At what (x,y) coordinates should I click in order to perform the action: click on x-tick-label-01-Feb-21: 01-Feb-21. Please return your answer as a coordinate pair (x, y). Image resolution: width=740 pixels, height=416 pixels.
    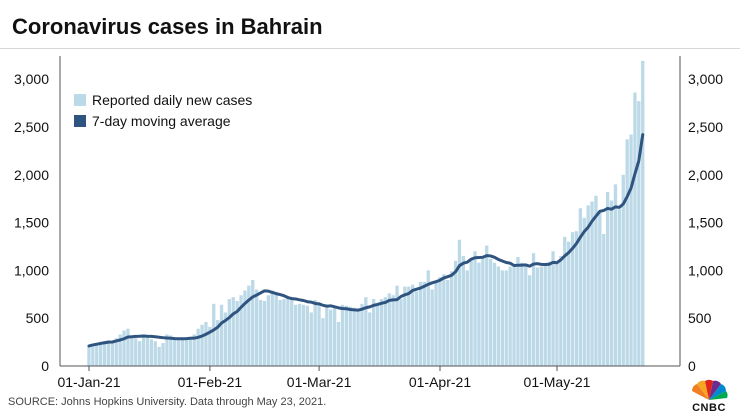
    Looking at the image, I should click on (210, 382).